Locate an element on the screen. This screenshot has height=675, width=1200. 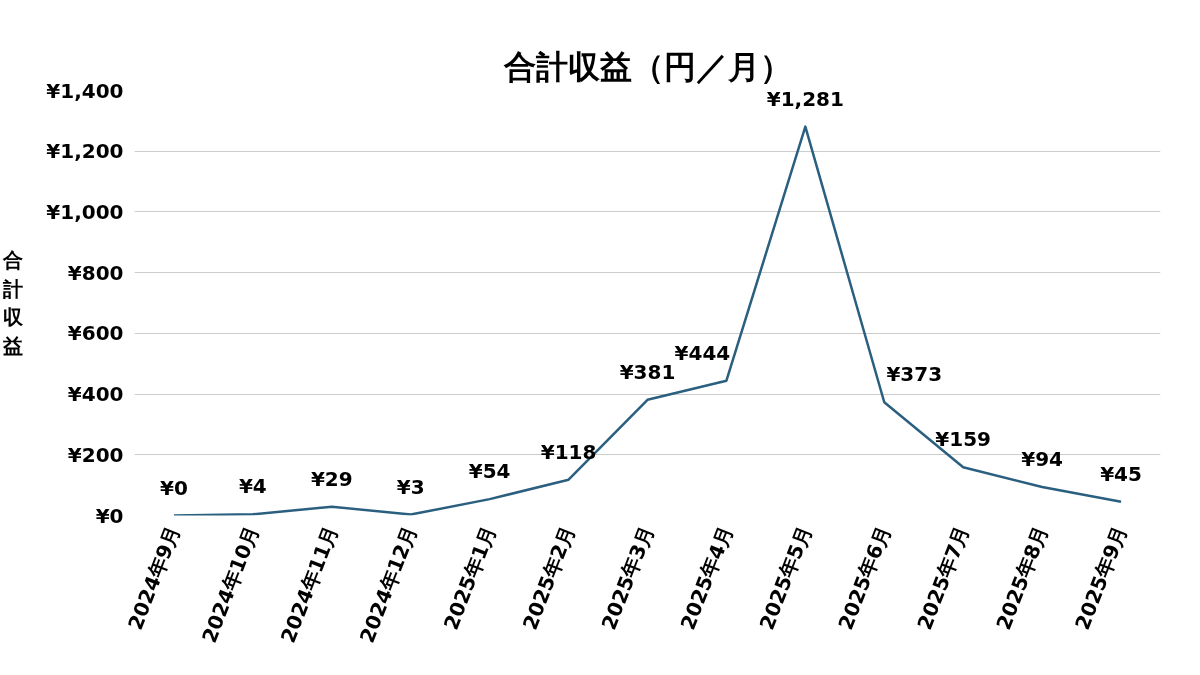
chart-title: 合計収益（円／月） is located at coordinates (647, 66).